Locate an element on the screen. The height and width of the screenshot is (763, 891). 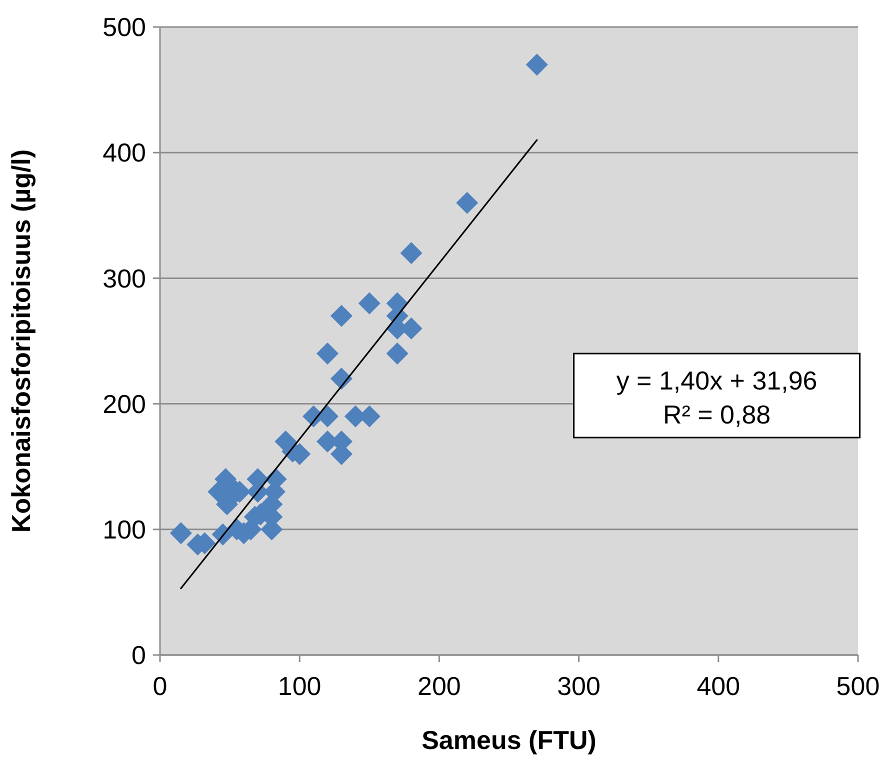
x-tick-label: 100 is located at coordinates (300, 686).